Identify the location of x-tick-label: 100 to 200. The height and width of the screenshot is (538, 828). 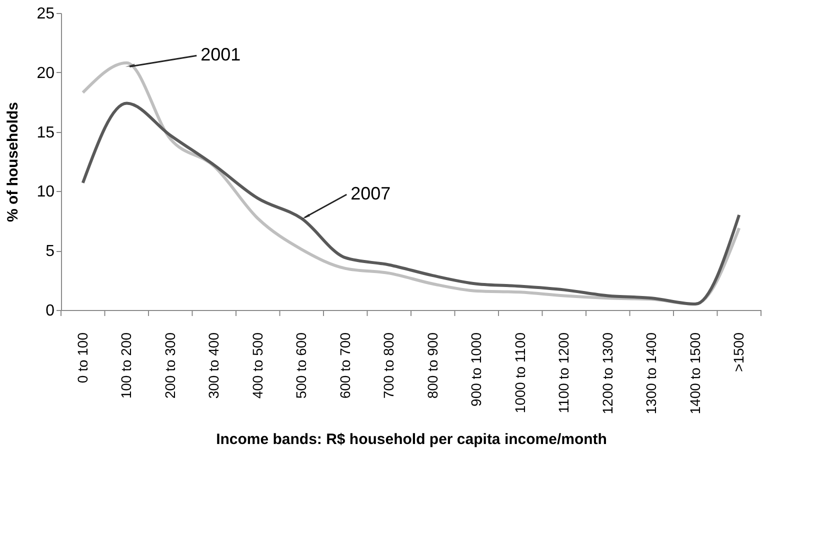
(126, 365).